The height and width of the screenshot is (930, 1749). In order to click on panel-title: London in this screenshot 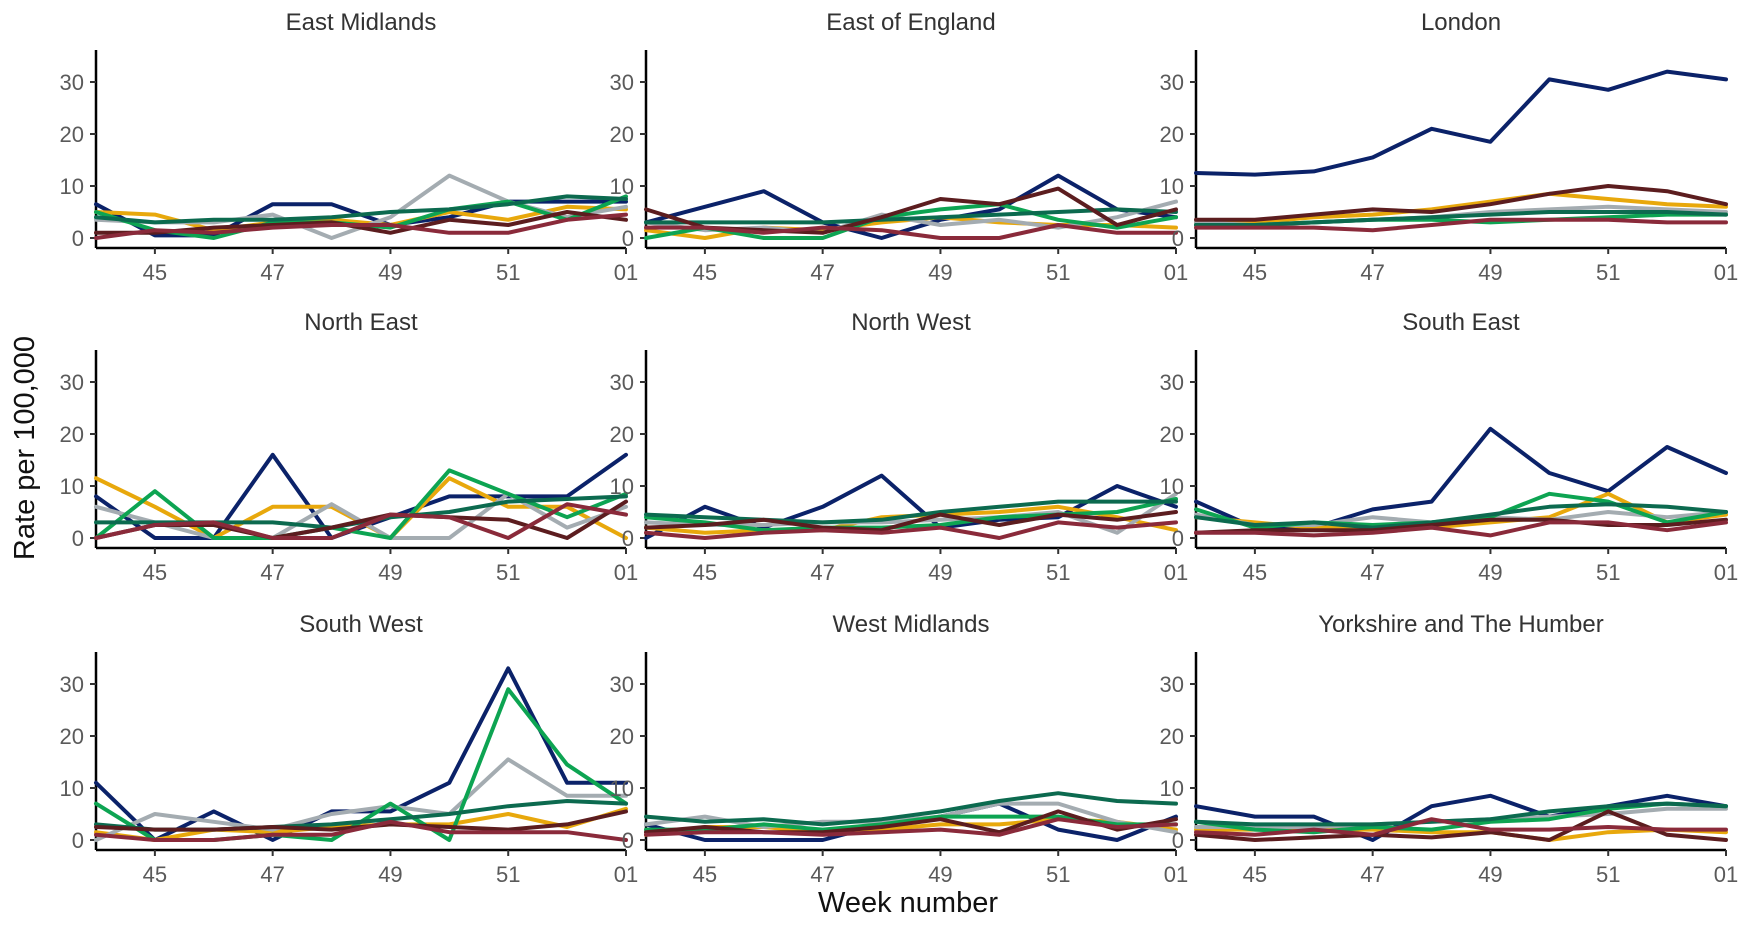, I will do `click(1461, 22)`.